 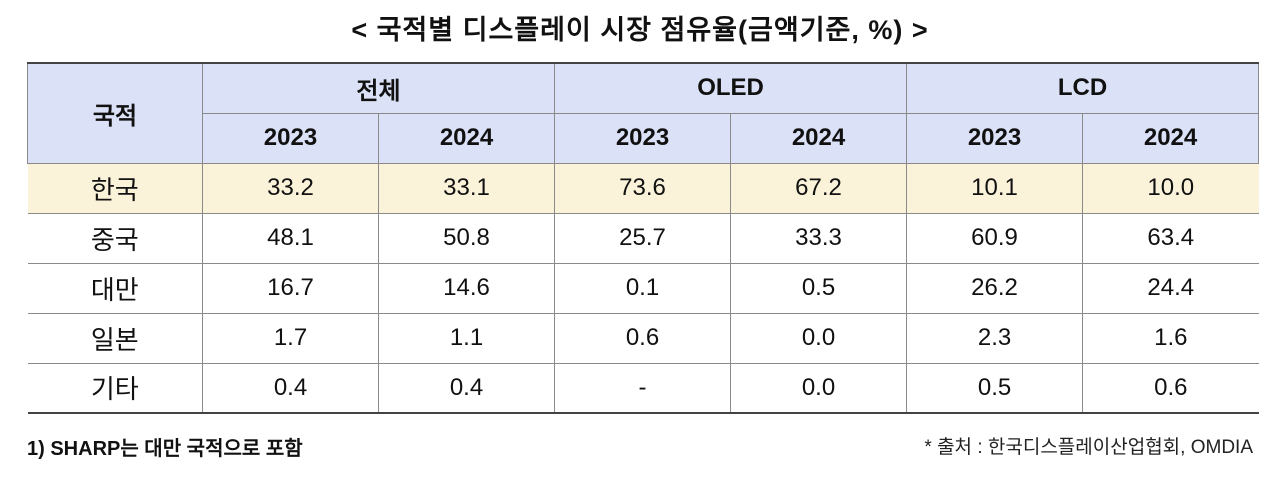 I want to click on header-row-years: 2023 2024 2023 2024 2023 2024, so click(x=644, y=138).